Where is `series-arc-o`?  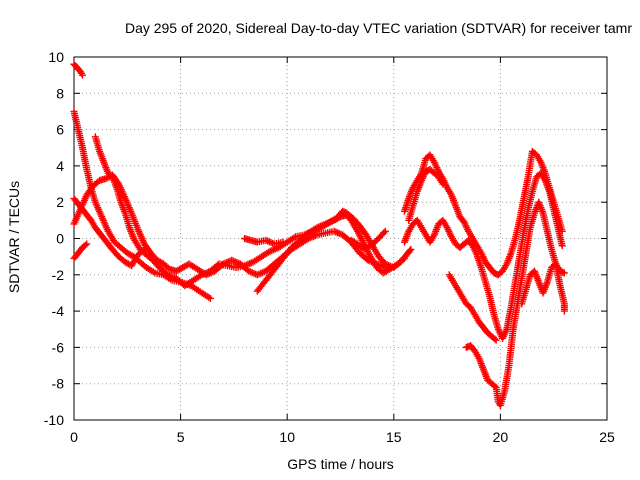 series-arc-o is located at coordinates (543, 287).